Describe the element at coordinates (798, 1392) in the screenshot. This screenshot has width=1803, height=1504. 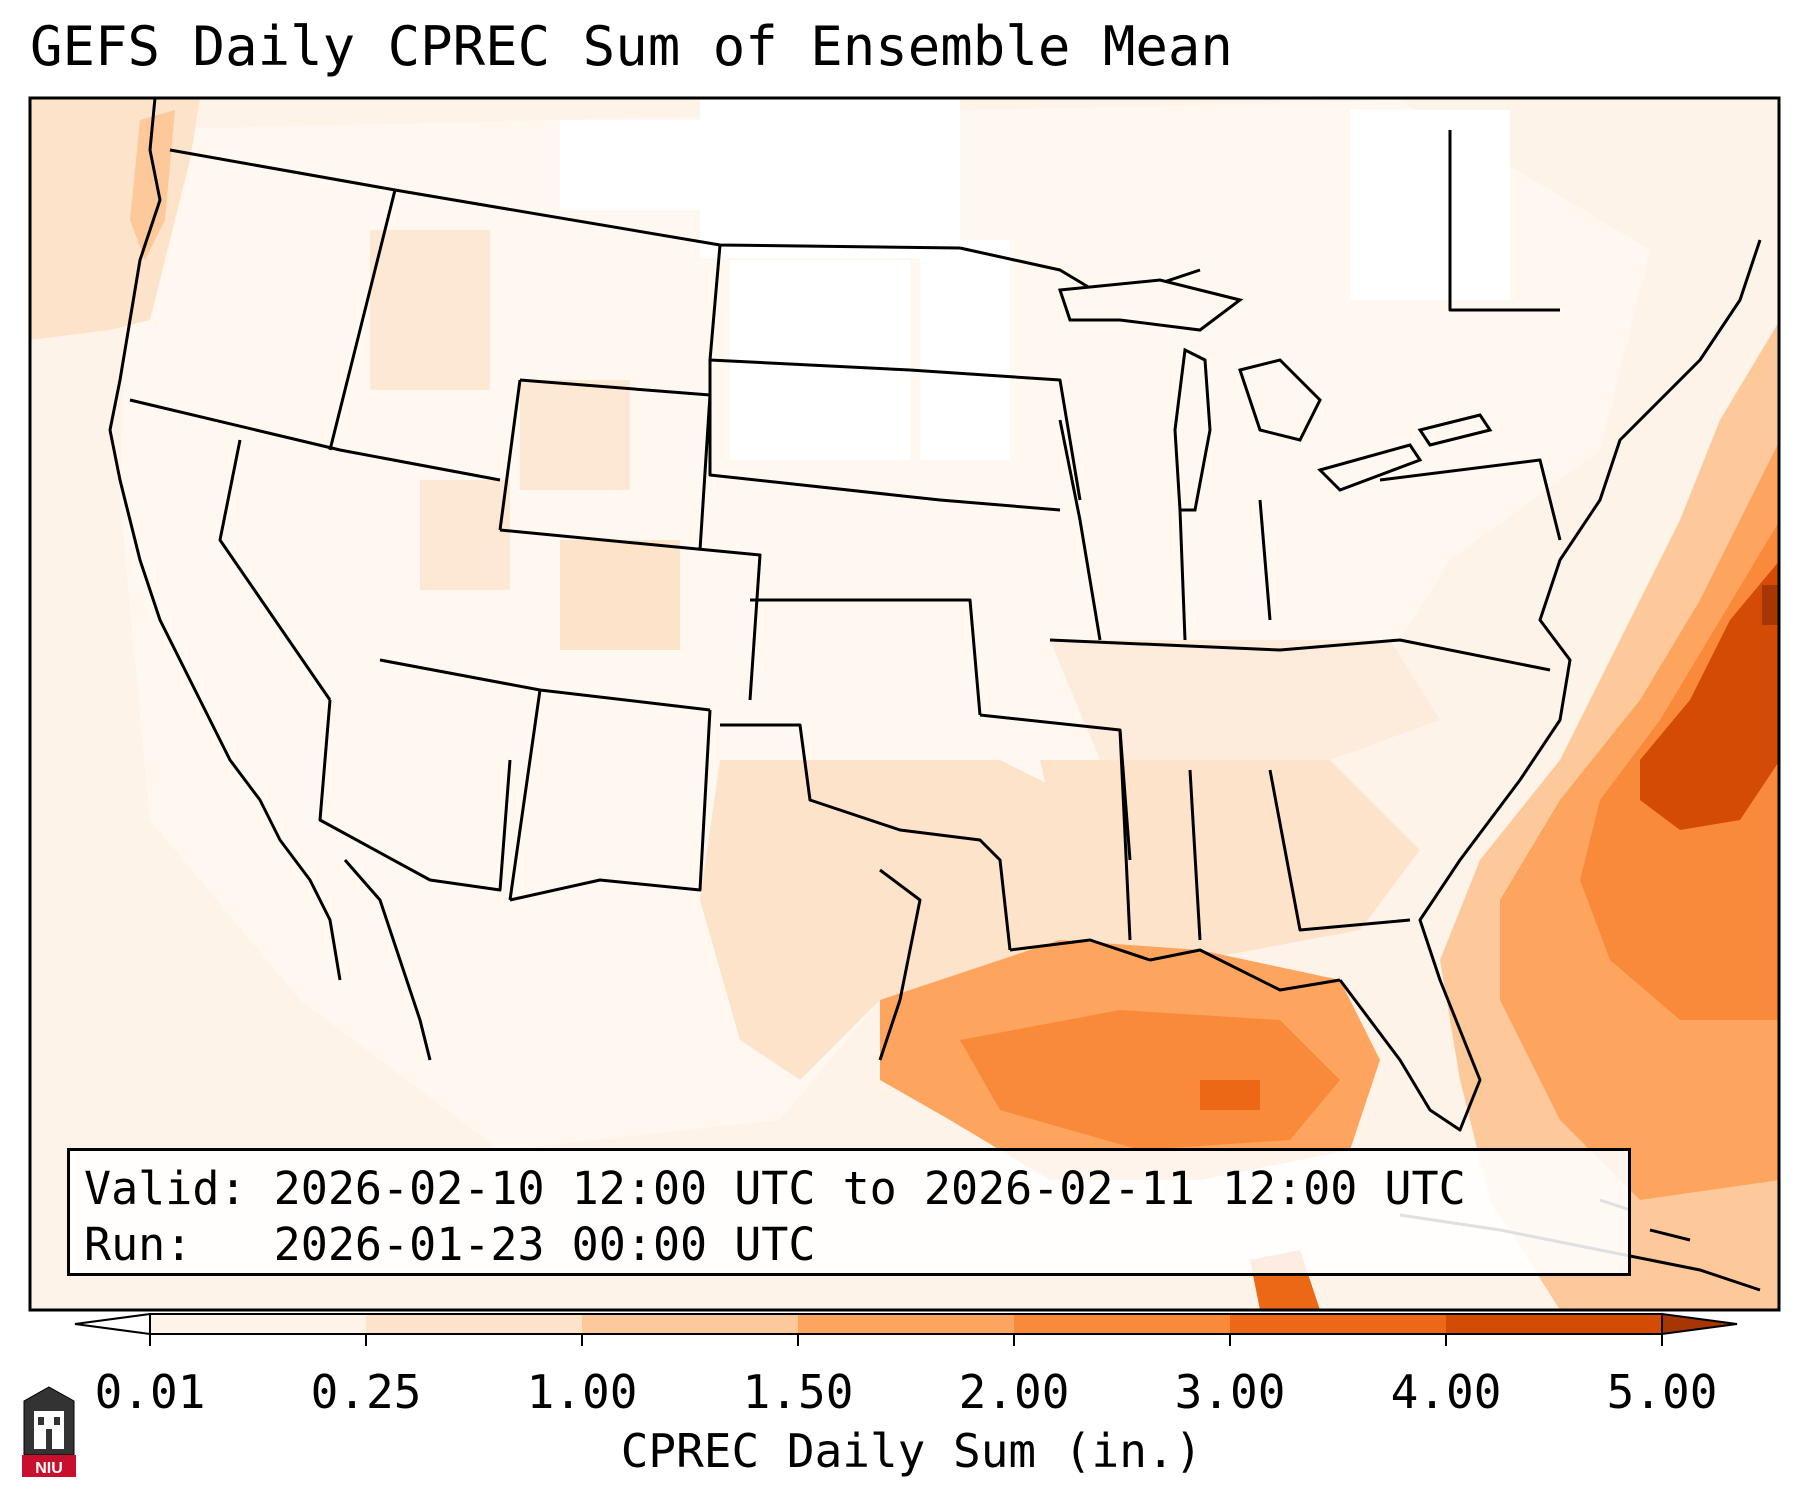
I see `colorbar-tick-label: 1.50` at that location.